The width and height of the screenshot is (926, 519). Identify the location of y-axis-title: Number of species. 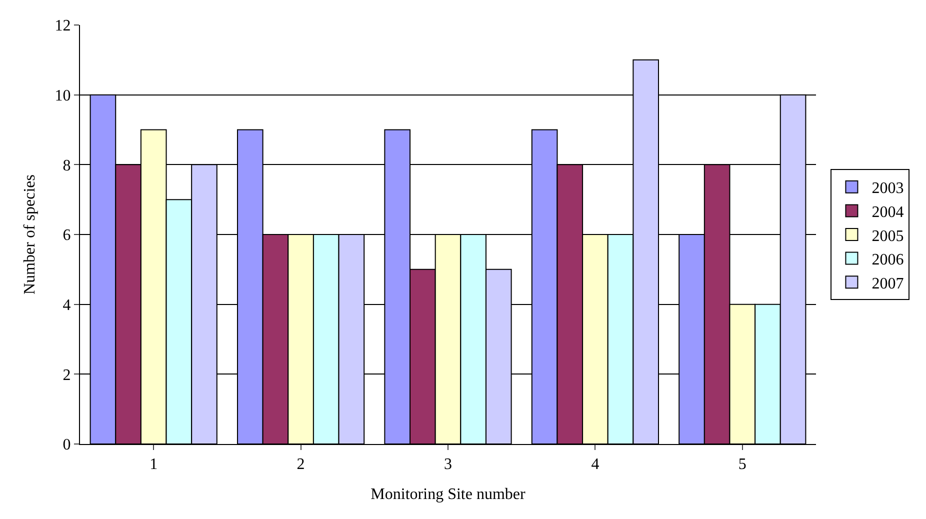
(30, 234).